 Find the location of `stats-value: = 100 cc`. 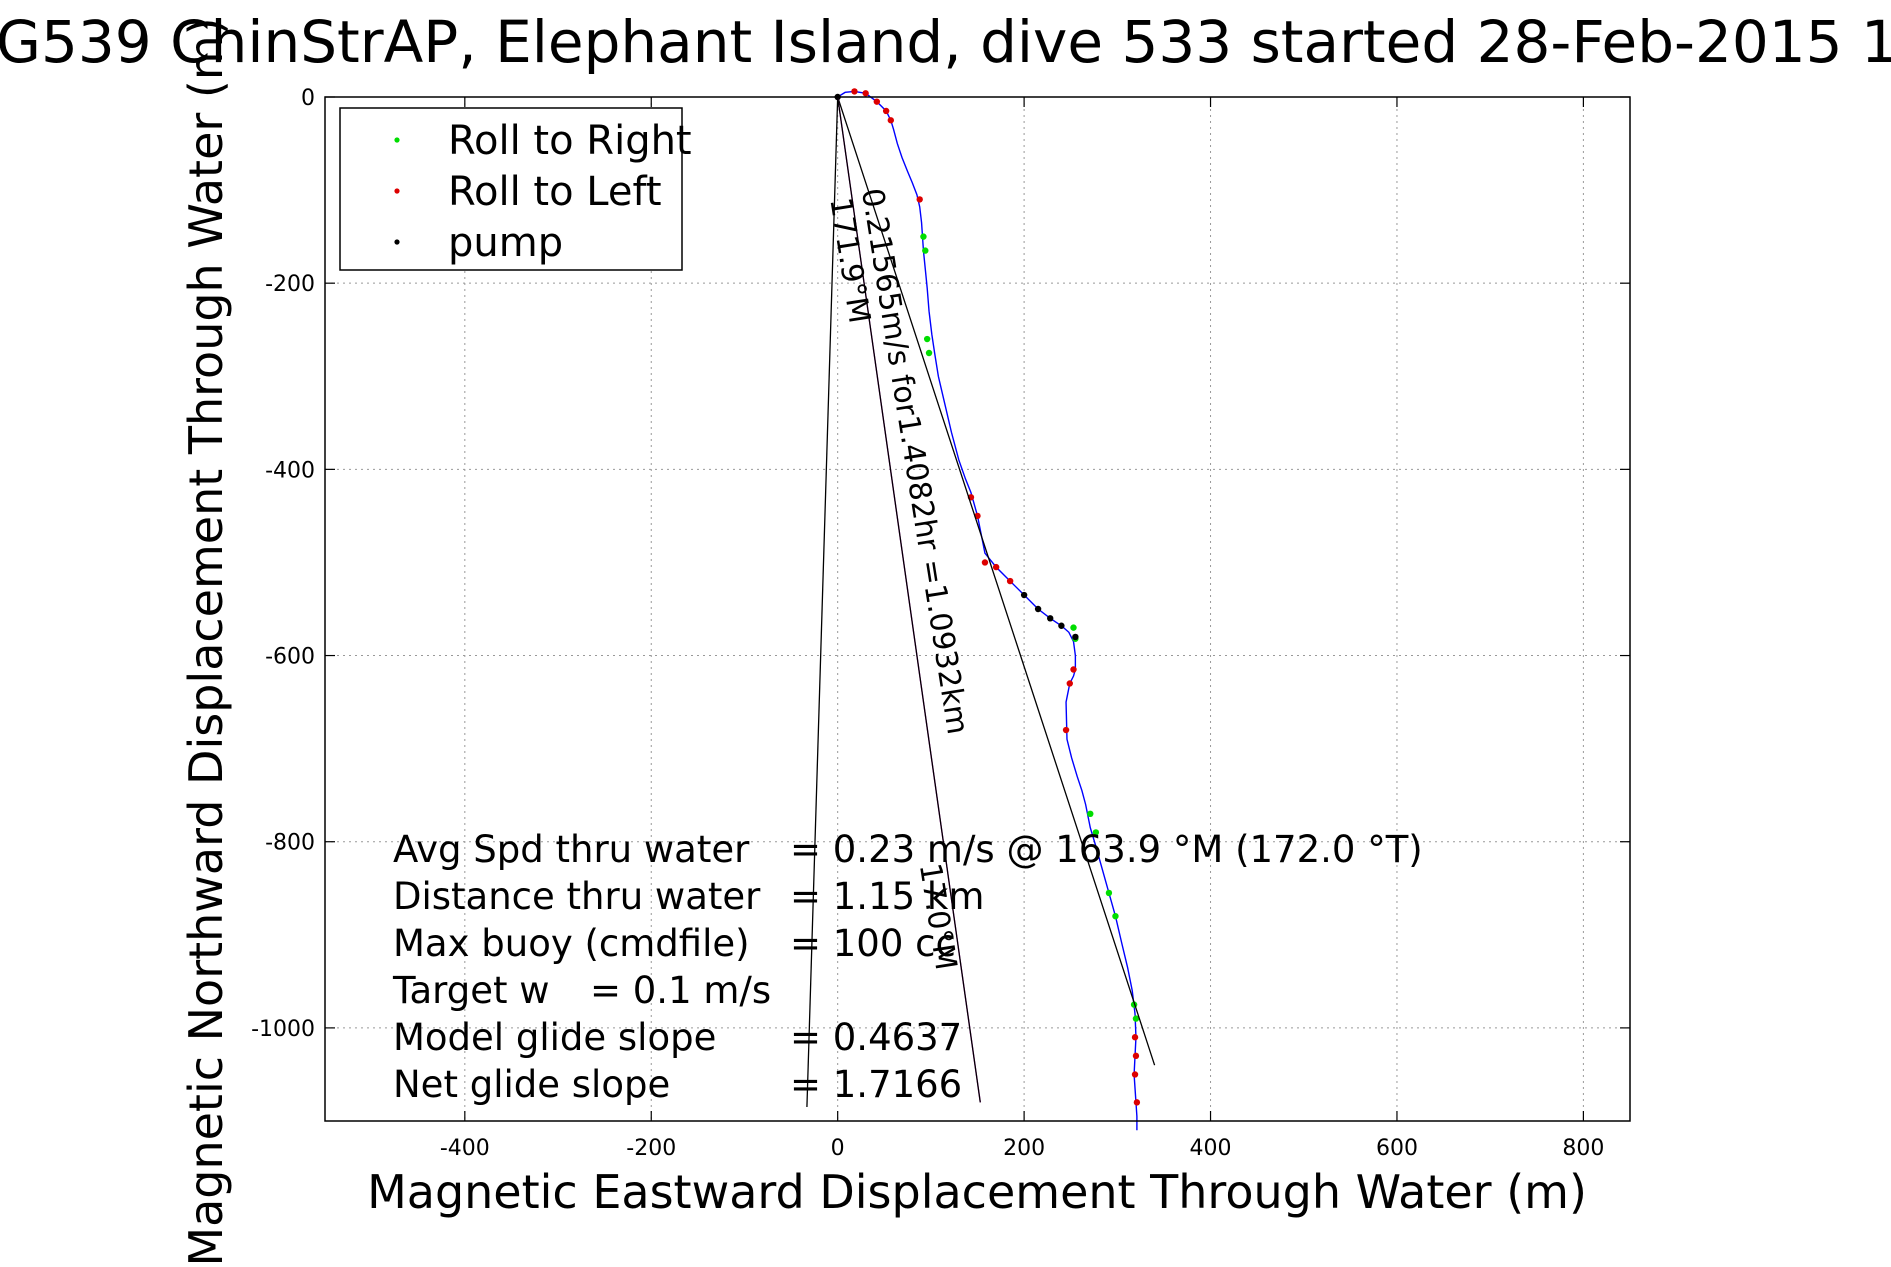

stats-value: = 100 cc is located at coordinates (873, 943).